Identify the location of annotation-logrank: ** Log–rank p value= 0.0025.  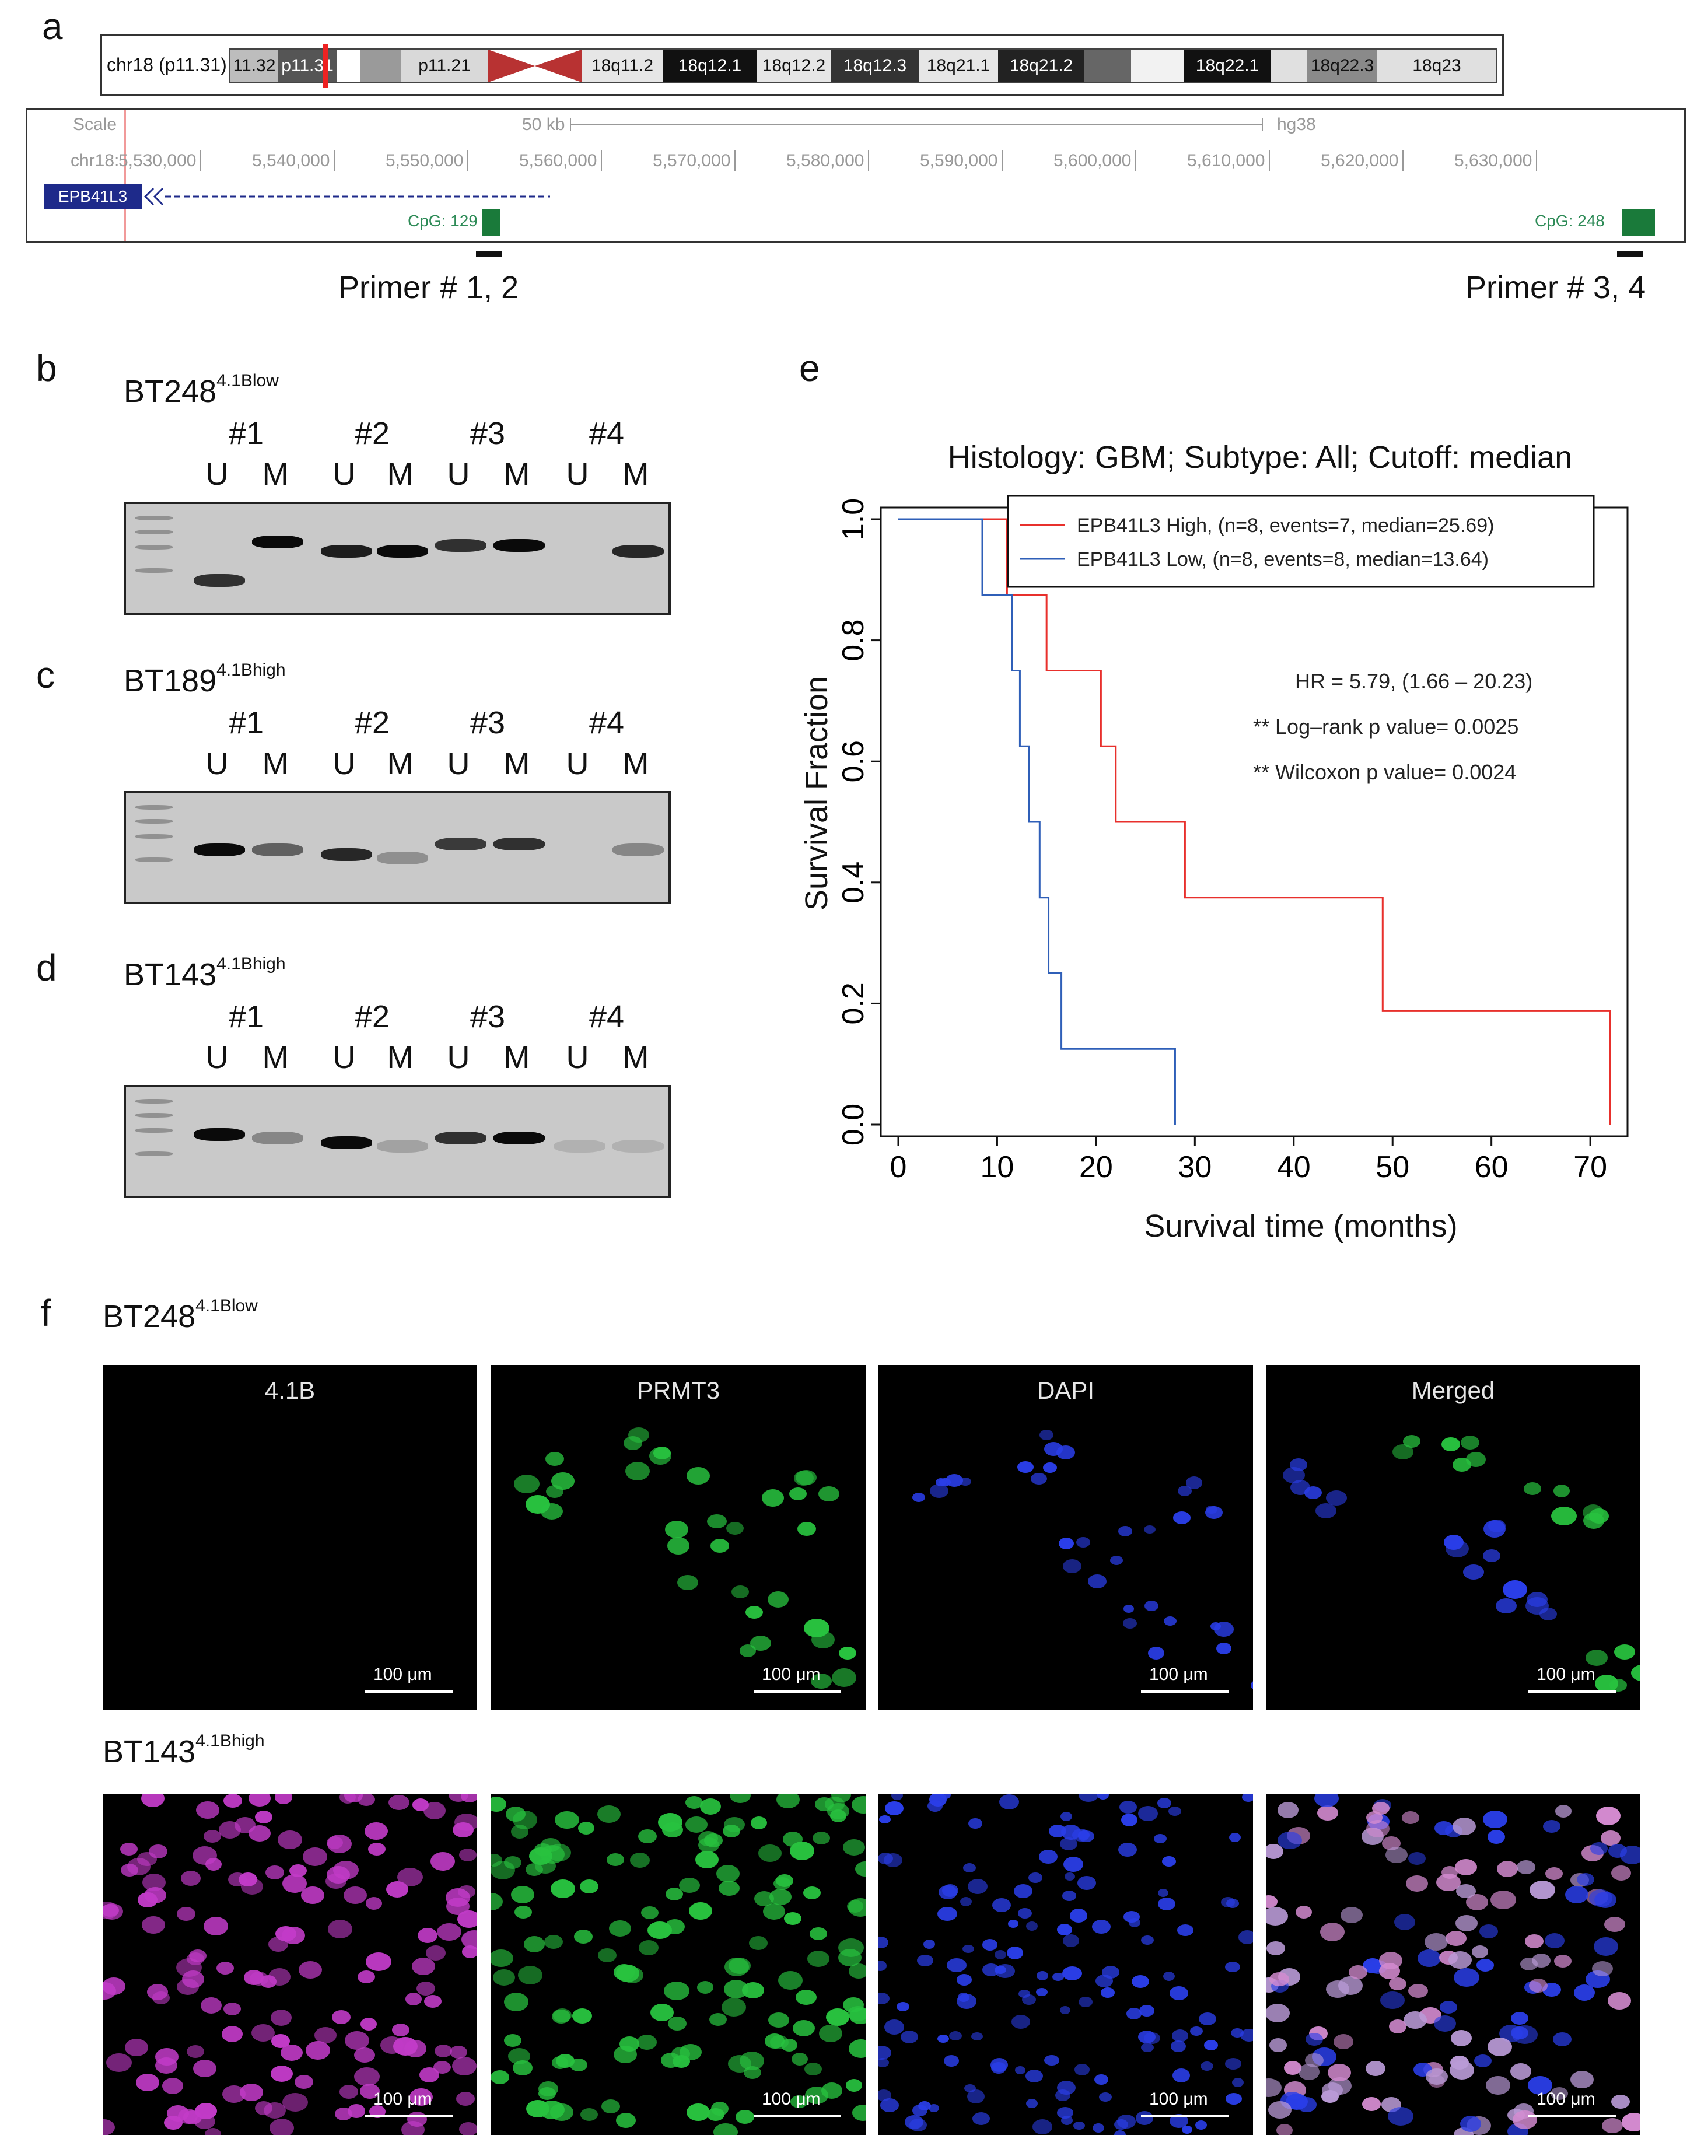
(1385, 726).